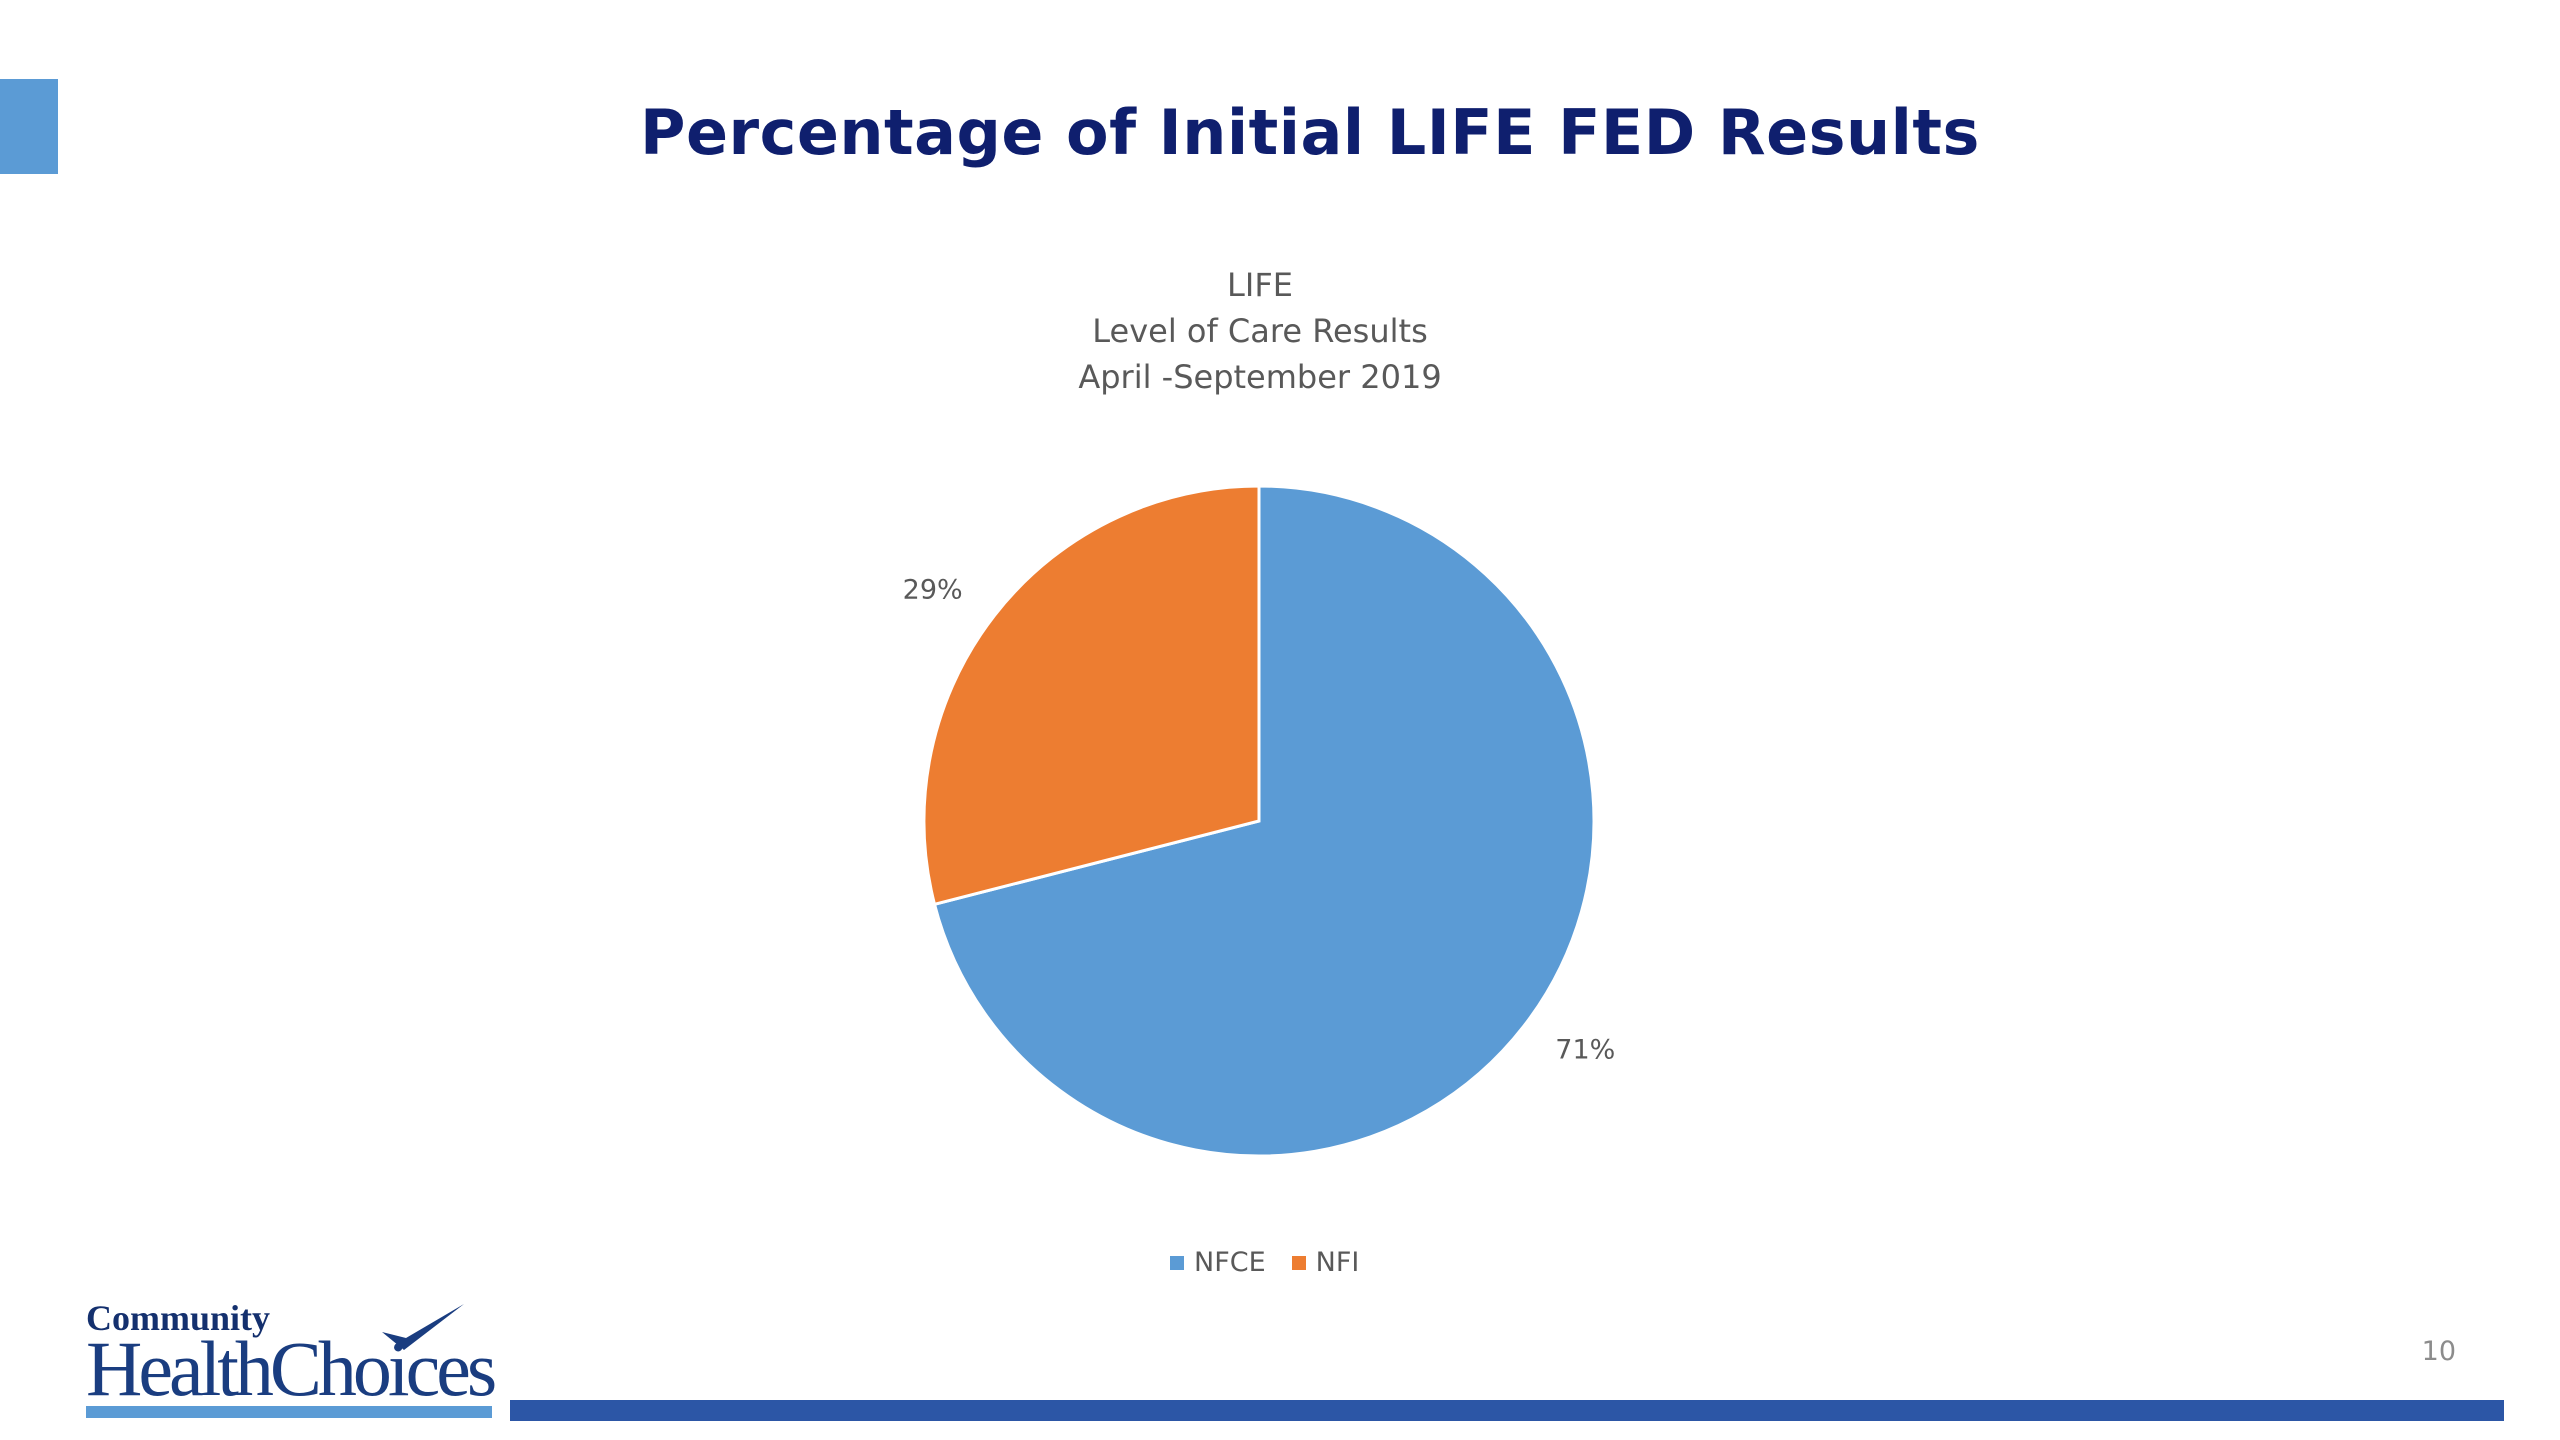 This screenshot has width=2560, height=1440. What do you see at coordinates (423, 1327) in the screenshot?
I see `checkmark-icon` at bounding box center [423, 1327].